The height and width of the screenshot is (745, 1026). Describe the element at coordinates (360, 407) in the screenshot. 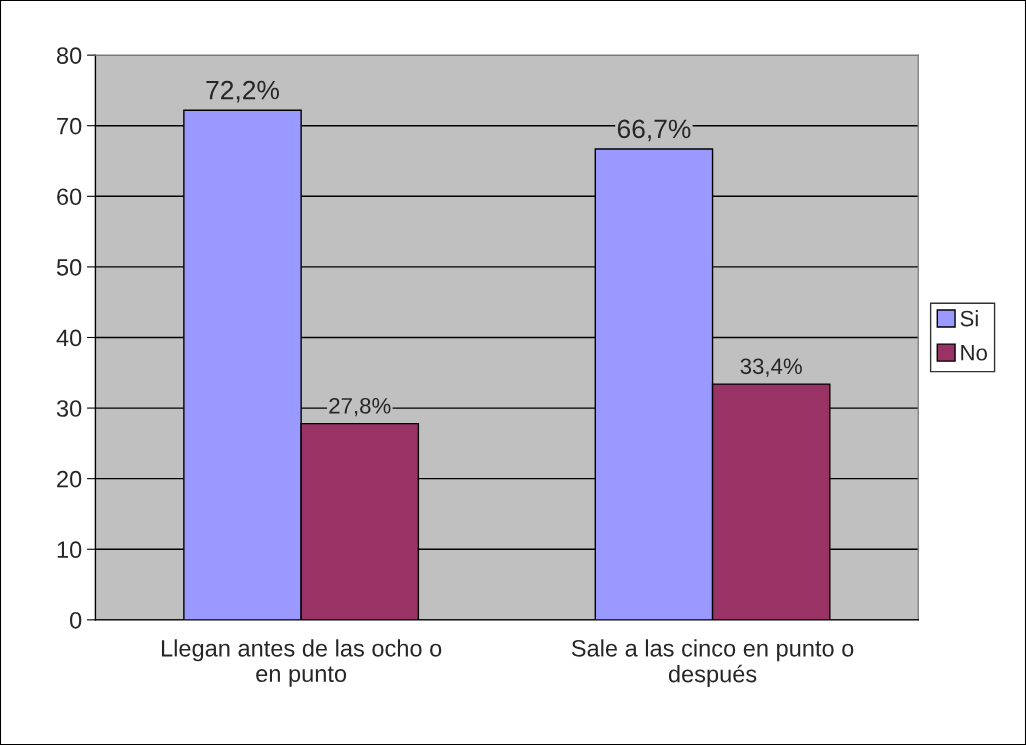

I see `data-label: 27,8%` at that location.